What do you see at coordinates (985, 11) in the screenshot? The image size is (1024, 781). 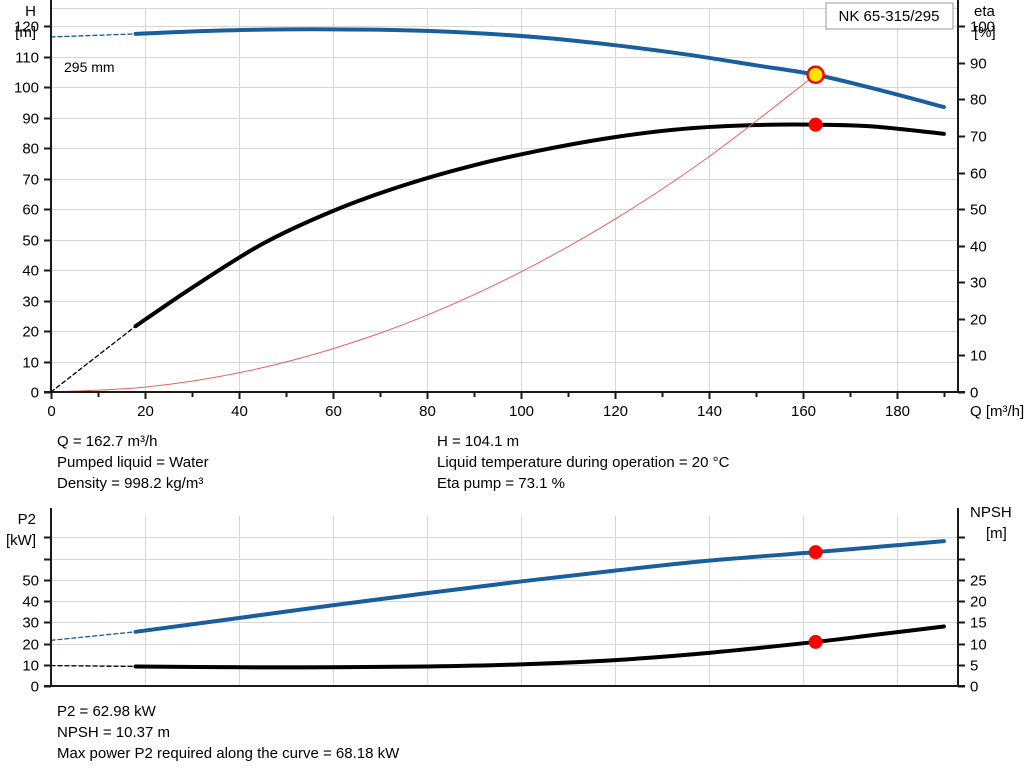 I see `top-right-axis-title-1: eta` at bounding box center [985, 11].